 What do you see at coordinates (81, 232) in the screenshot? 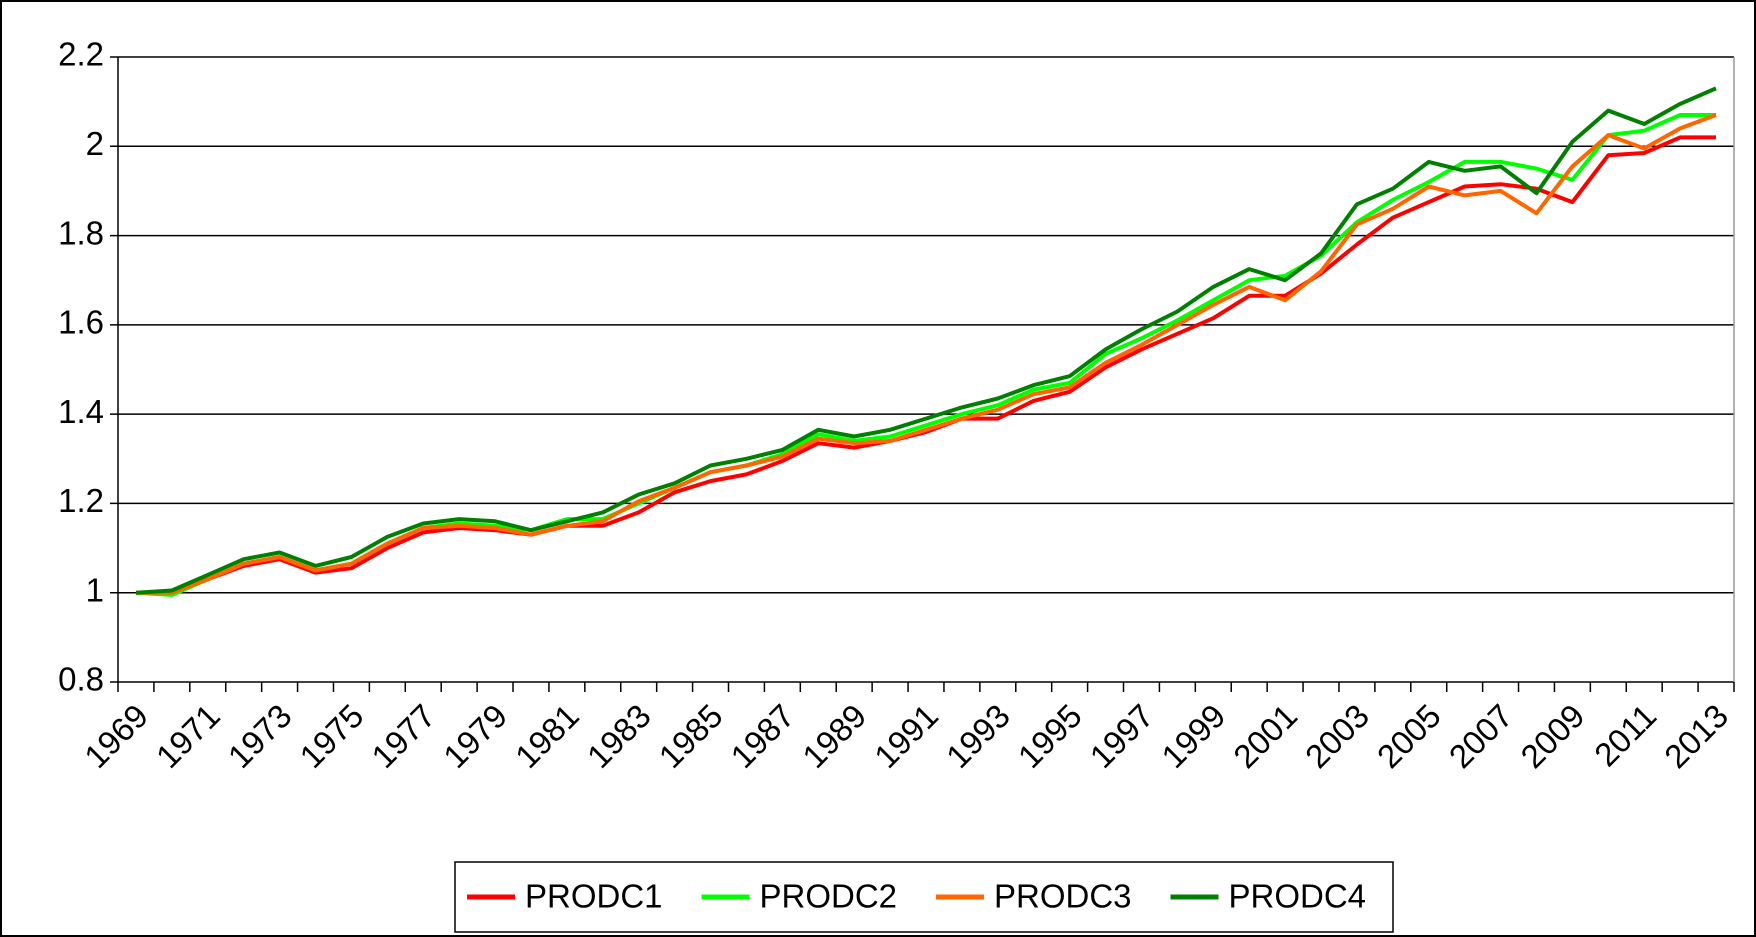
I see `y-tick-label: 1.8` at bounding box center [81, 232].